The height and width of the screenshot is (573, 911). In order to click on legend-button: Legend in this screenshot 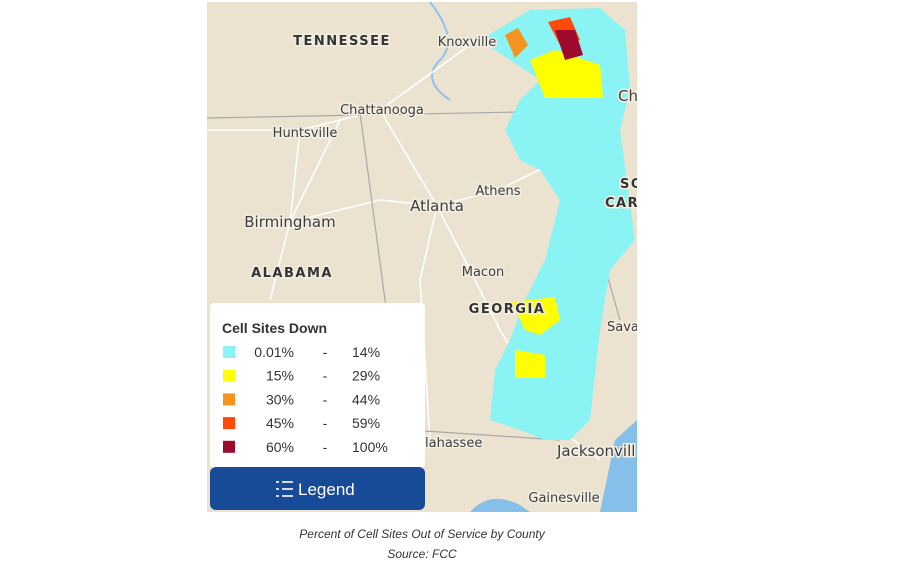, I will do `click(317, 488)`.